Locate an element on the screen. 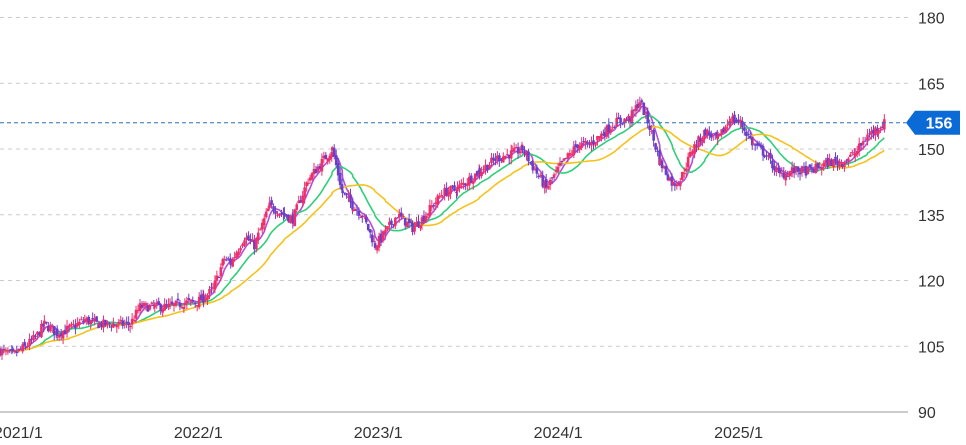 The height and width of the screenshot is (445, 966). y-tick-label: 165 is located at coordinates (931, 84).